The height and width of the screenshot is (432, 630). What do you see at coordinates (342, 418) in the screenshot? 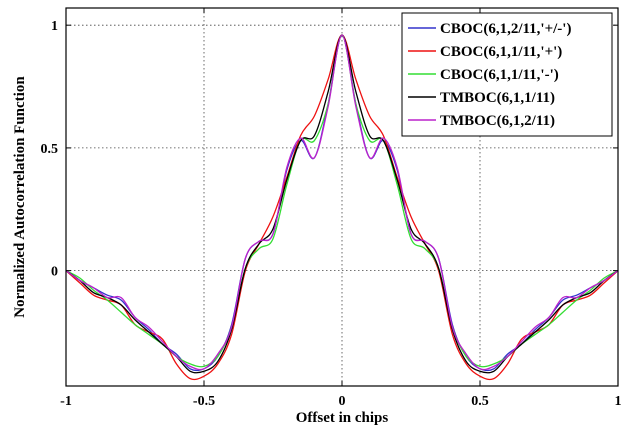
I see `x-axis-title: Offset in chips` at bounding box center [342, 418].